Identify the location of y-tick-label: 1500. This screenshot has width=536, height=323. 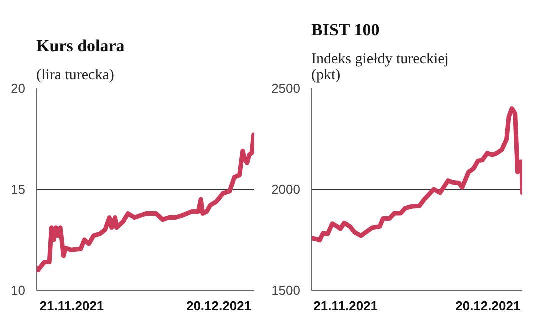
(286, 290).